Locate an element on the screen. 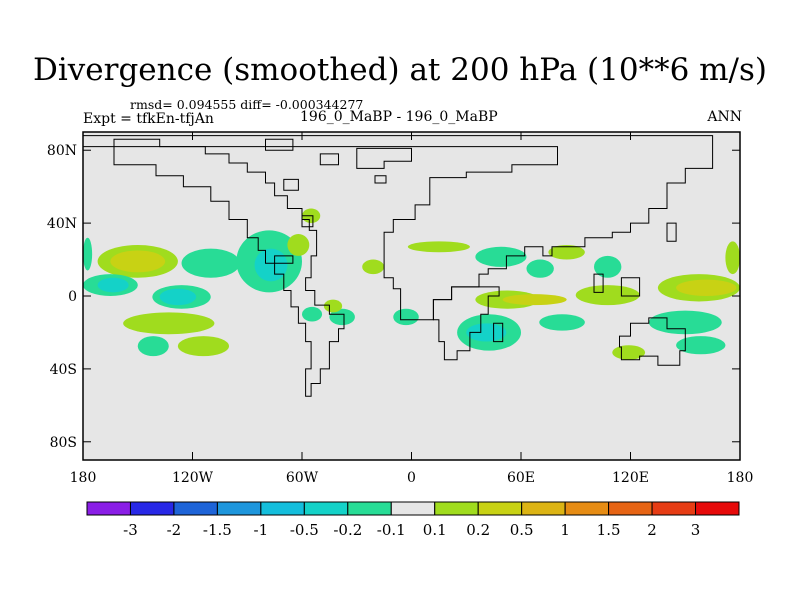  experiment-label: Expt = tfkEn-tfjAn is located at coordinates (148, 119).